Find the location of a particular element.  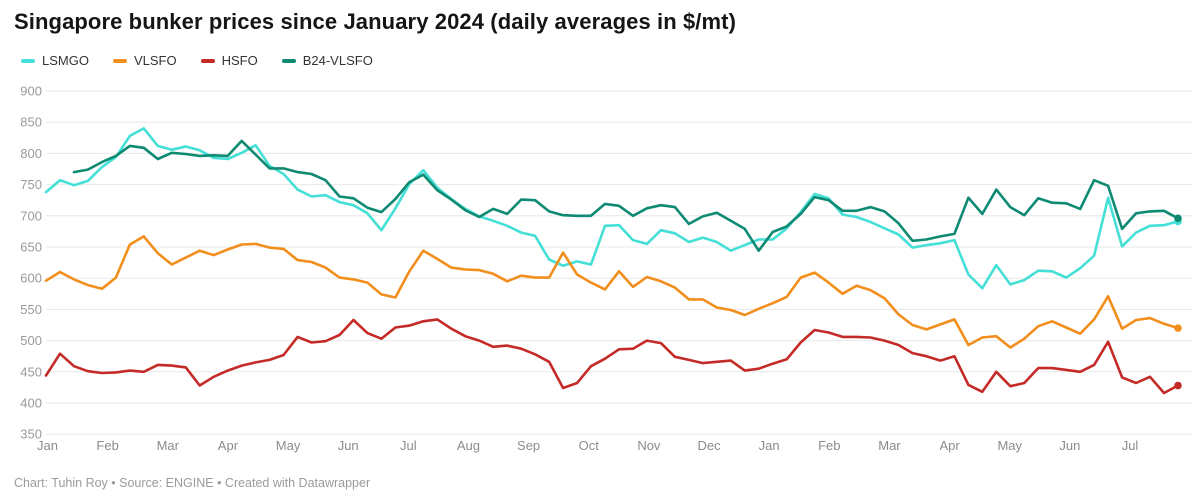

endpoint-dot-hsfo is located at coordinates (1178, 385).